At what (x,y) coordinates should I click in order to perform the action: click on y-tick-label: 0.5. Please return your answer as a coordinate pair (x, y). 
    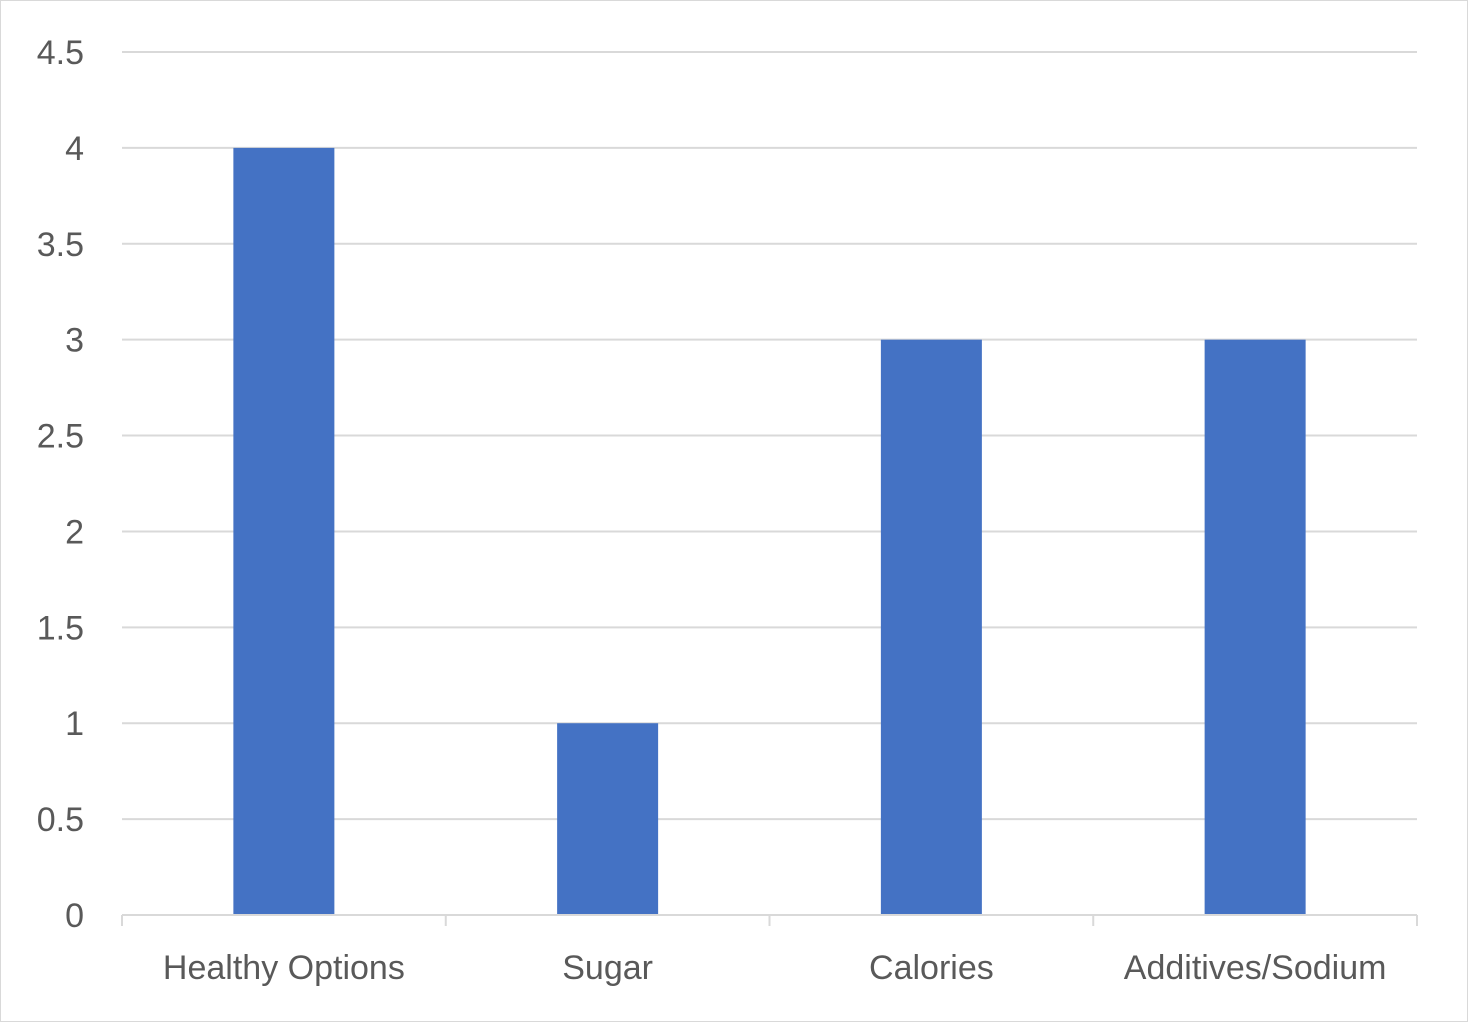
    Looking at the image, I should click on (60, 820).